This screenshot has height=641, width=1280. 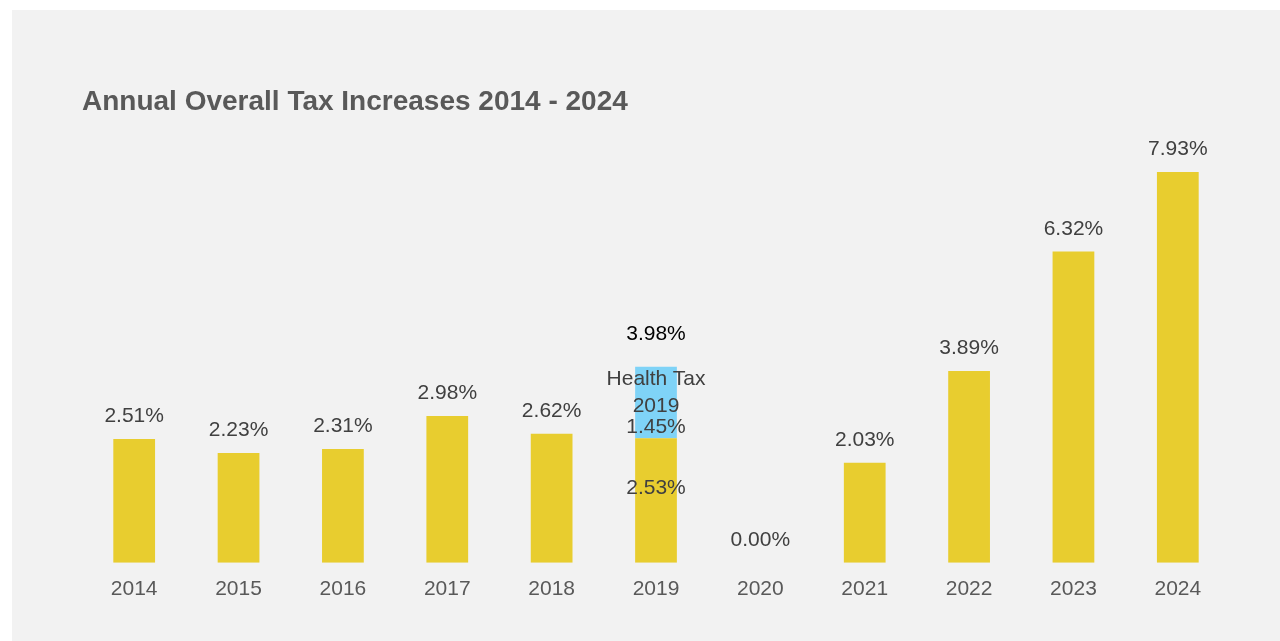 What do you see at coordinates (447, 588) in the screenshot?
I see `x-tick-label: 2017` at bounding box center [447, 588].